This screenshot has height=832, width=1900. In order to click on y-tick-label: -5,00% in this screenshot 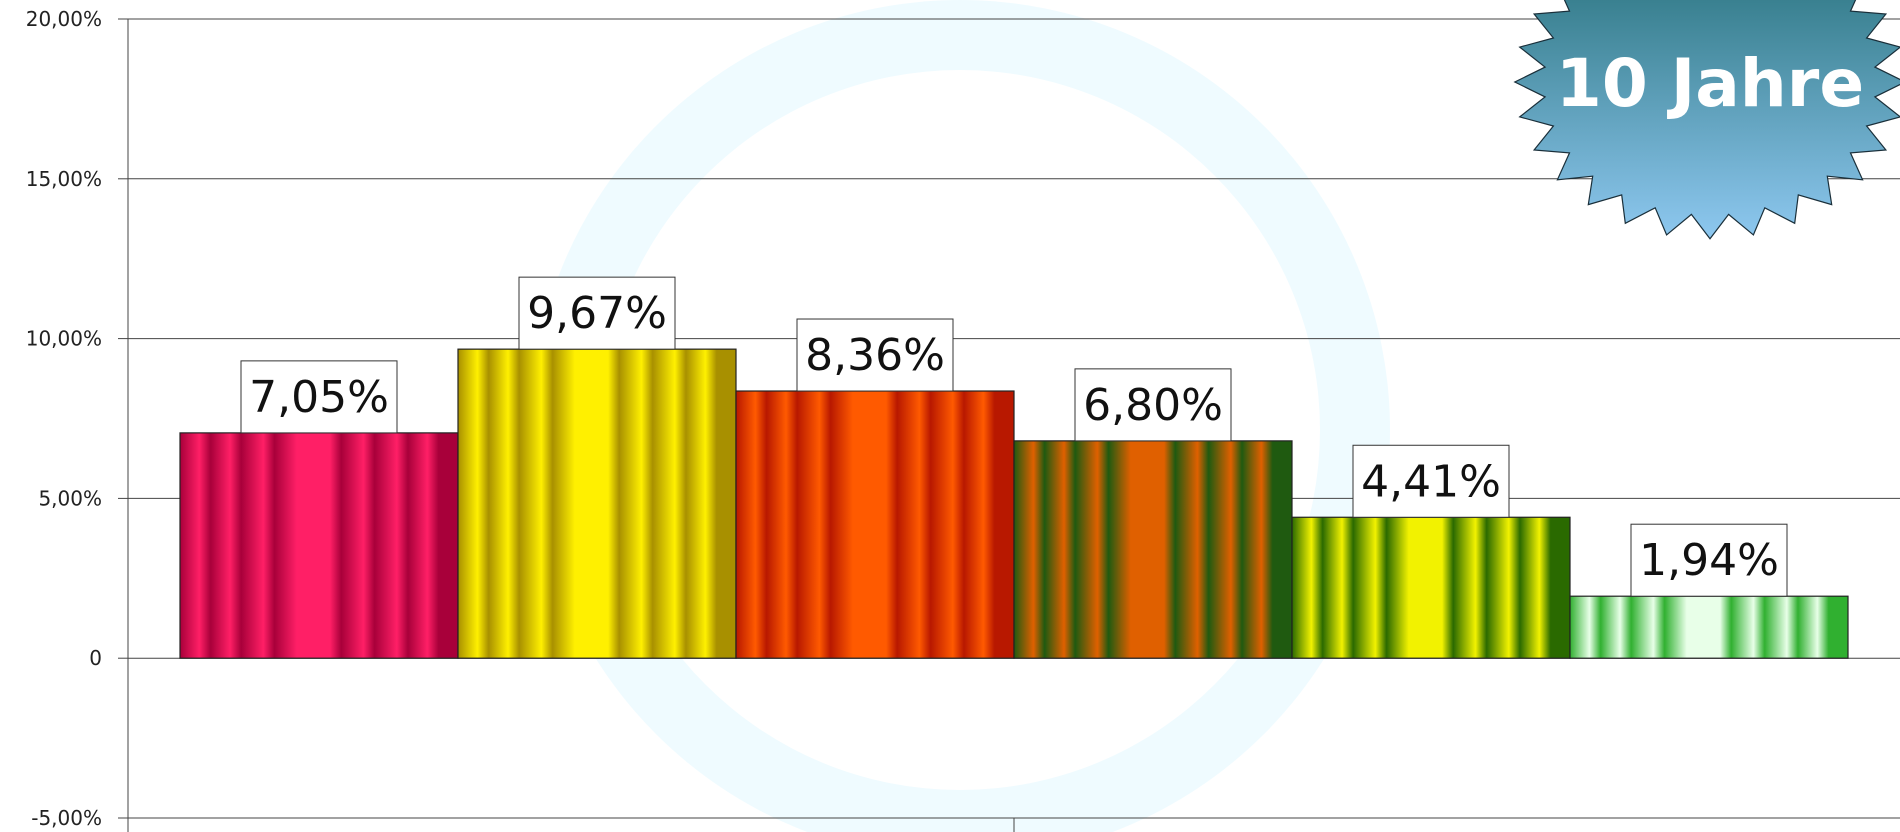, I will do `click(66, 818)`.